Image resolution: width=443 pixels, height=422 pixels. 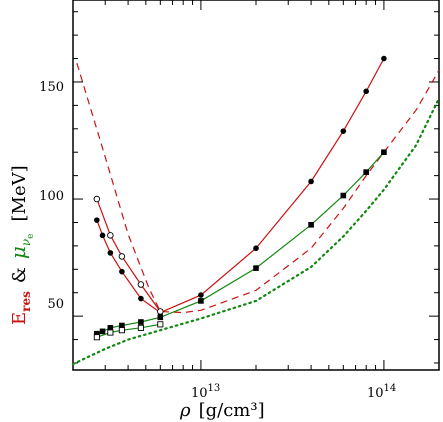 What do you see at coordinates (26, 242) in the screenshot?
I see `y-axis-label-nu: ν` at bounding box center [26, 242].